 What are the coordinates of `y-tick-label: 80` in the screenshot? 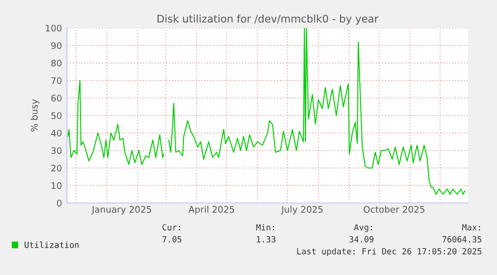 It's located at (56, 63).